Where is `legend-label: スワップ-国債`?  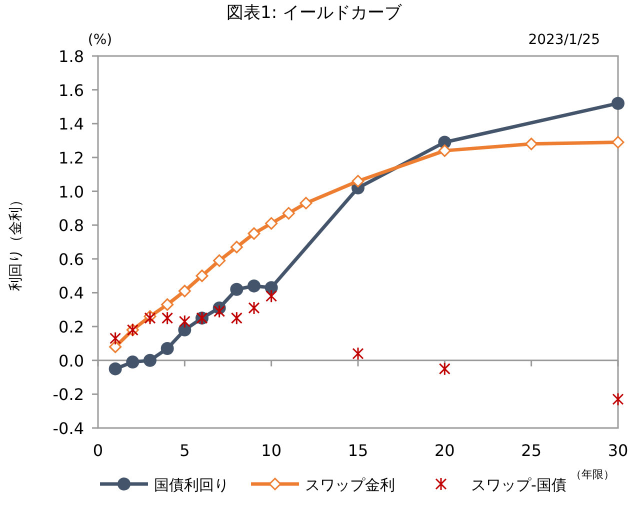 legend-label: スワップ-国債 is located at coordinates (518, 485).